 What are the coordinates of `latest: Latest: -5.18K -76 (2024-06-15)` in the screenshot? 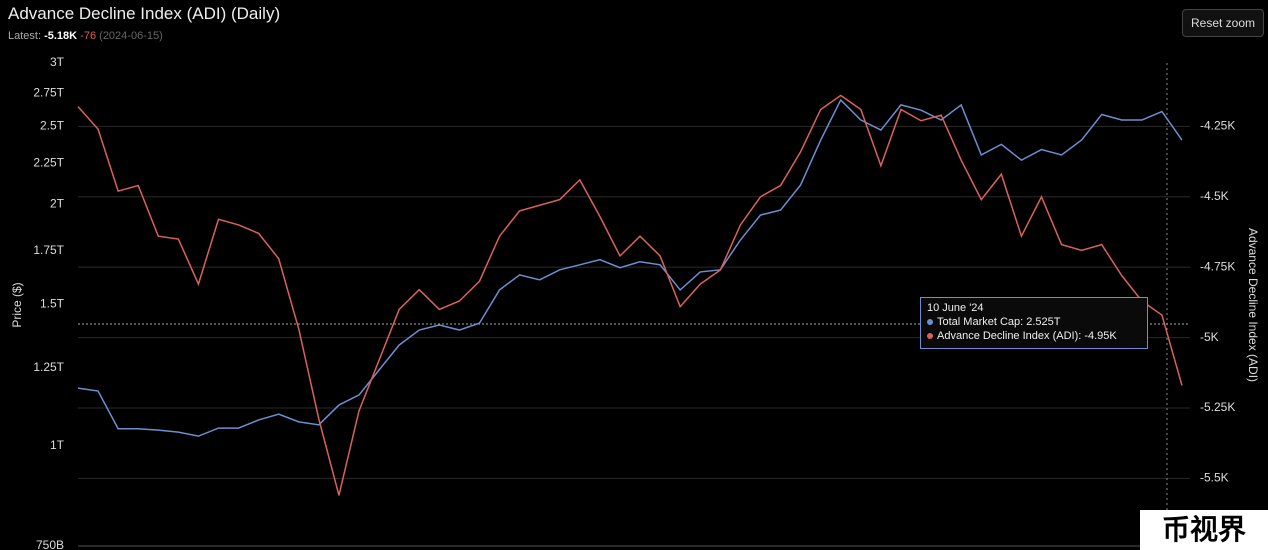 It's located at (144, 36).